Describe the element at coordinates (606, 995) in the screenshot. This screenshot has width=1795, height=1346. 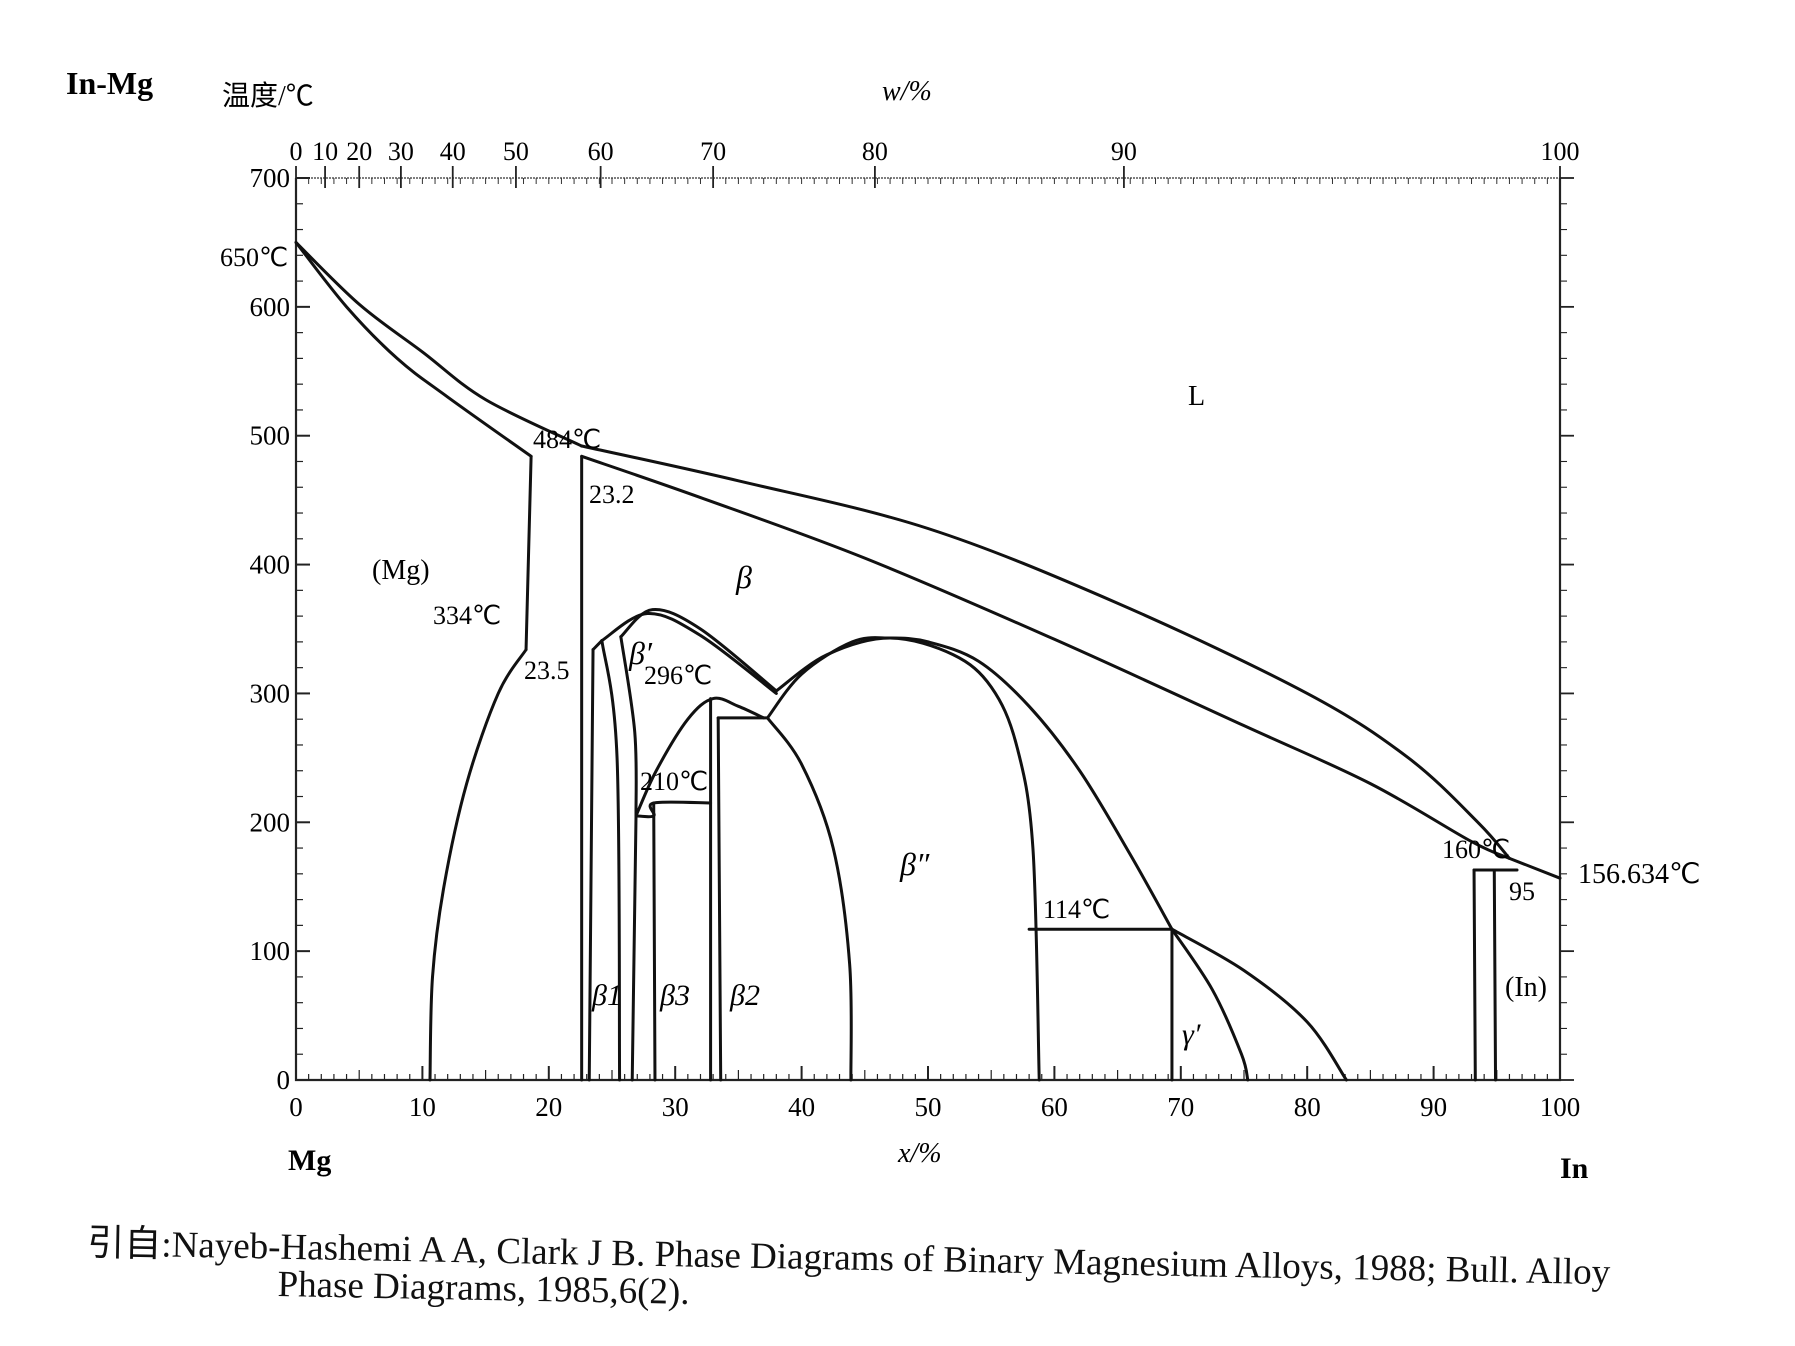
I see `phase-label-beta1: β1` at that location.